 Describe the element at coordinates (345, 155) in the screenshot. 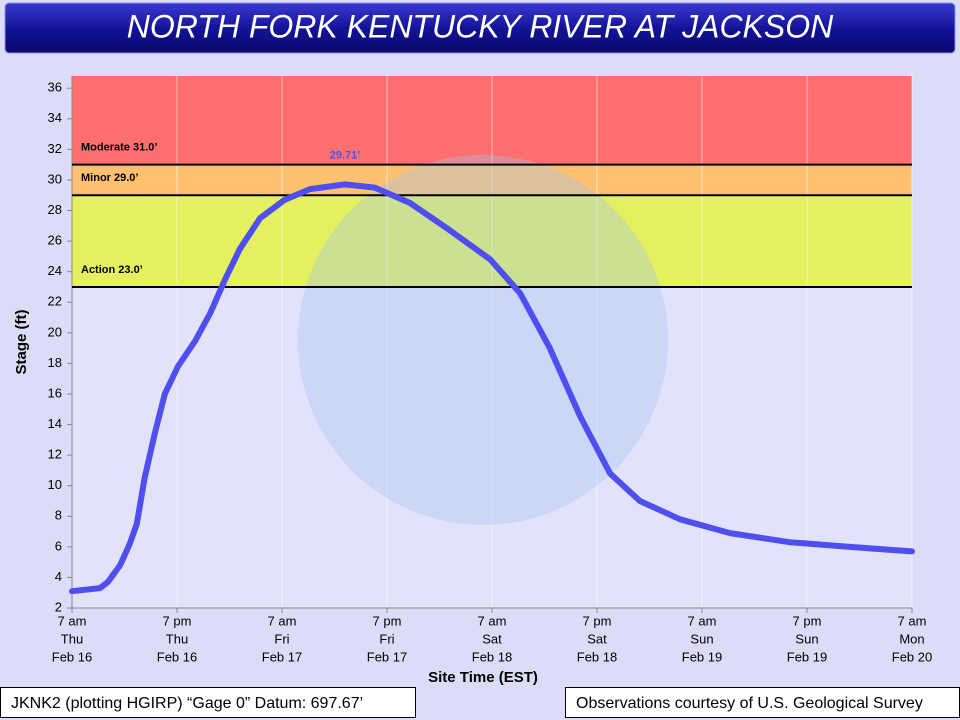

I see `peak-label: 29.71’` at that location.